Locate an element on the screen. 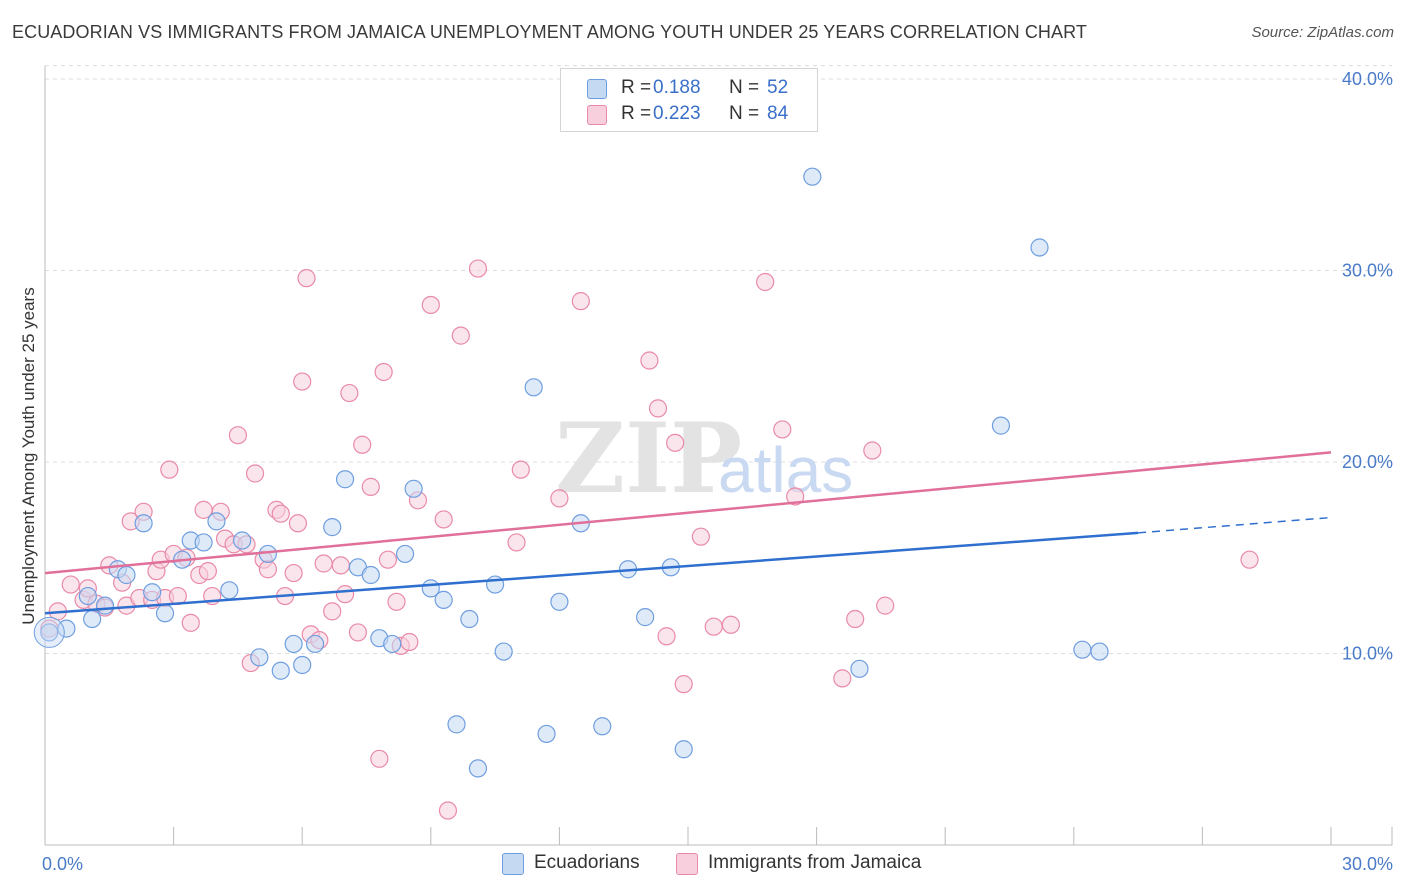 The height and width of the screenshot is (892, 1406). trend-line-jamaica is located at coordinates (688, 513).